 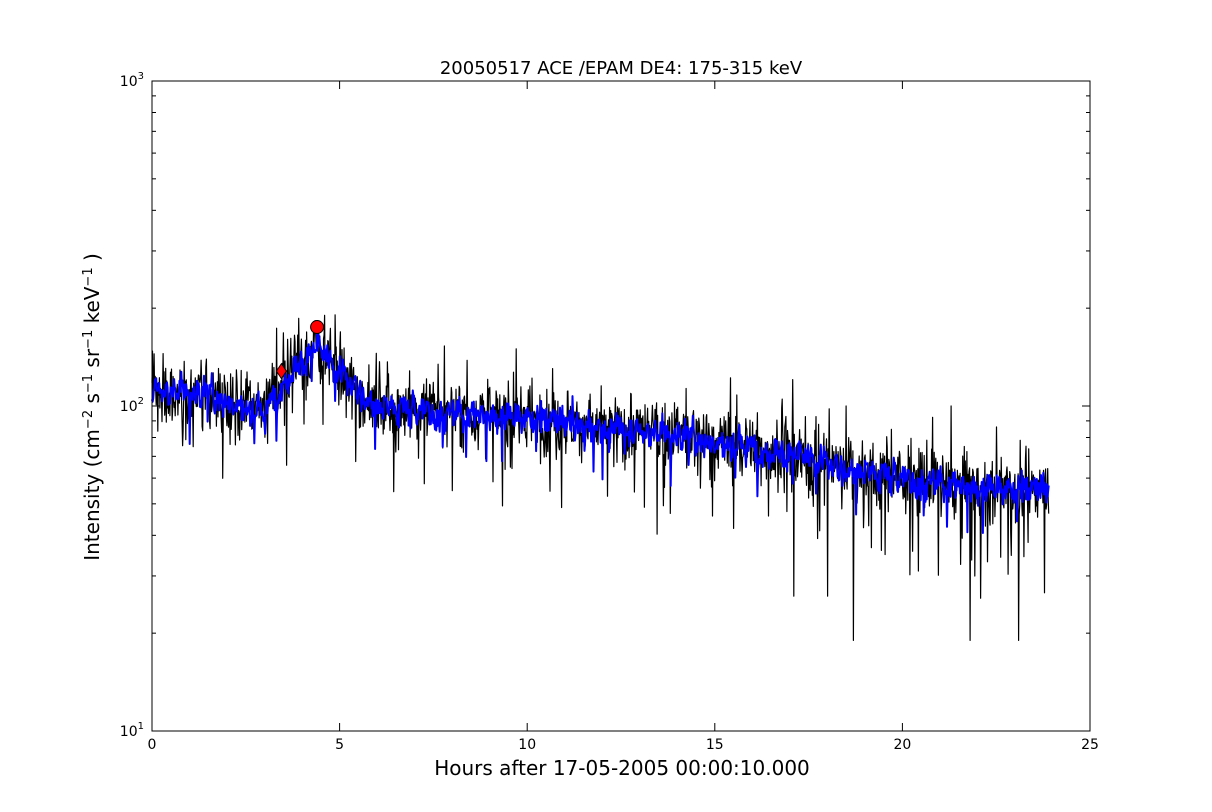 I want to click on y-label-sr: sr, so click(x=92, y=361).